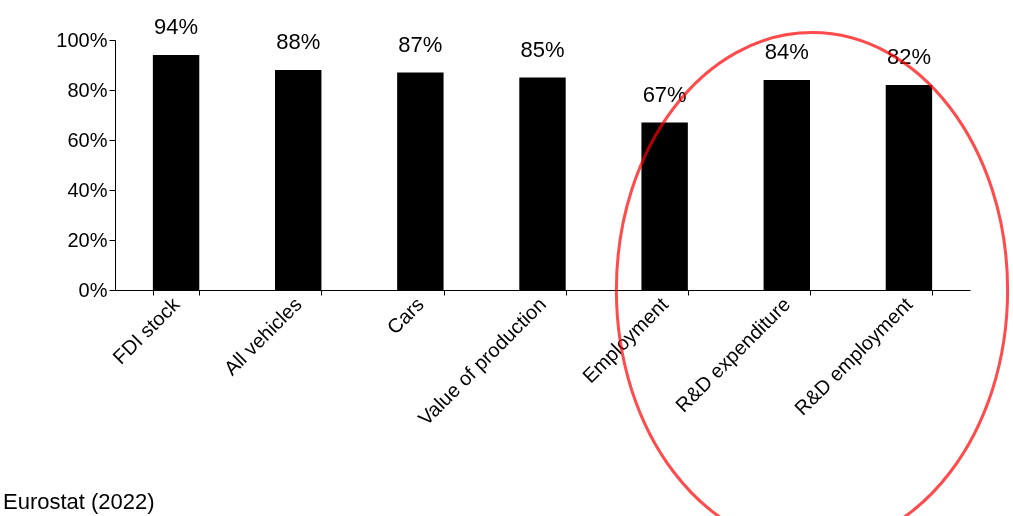 The height and width of the screenshot is (516, 1013). What do you see at coordinates (420, 44) in the screenshot?
I see `data-label: 87%` at bounding box center [420, 44].